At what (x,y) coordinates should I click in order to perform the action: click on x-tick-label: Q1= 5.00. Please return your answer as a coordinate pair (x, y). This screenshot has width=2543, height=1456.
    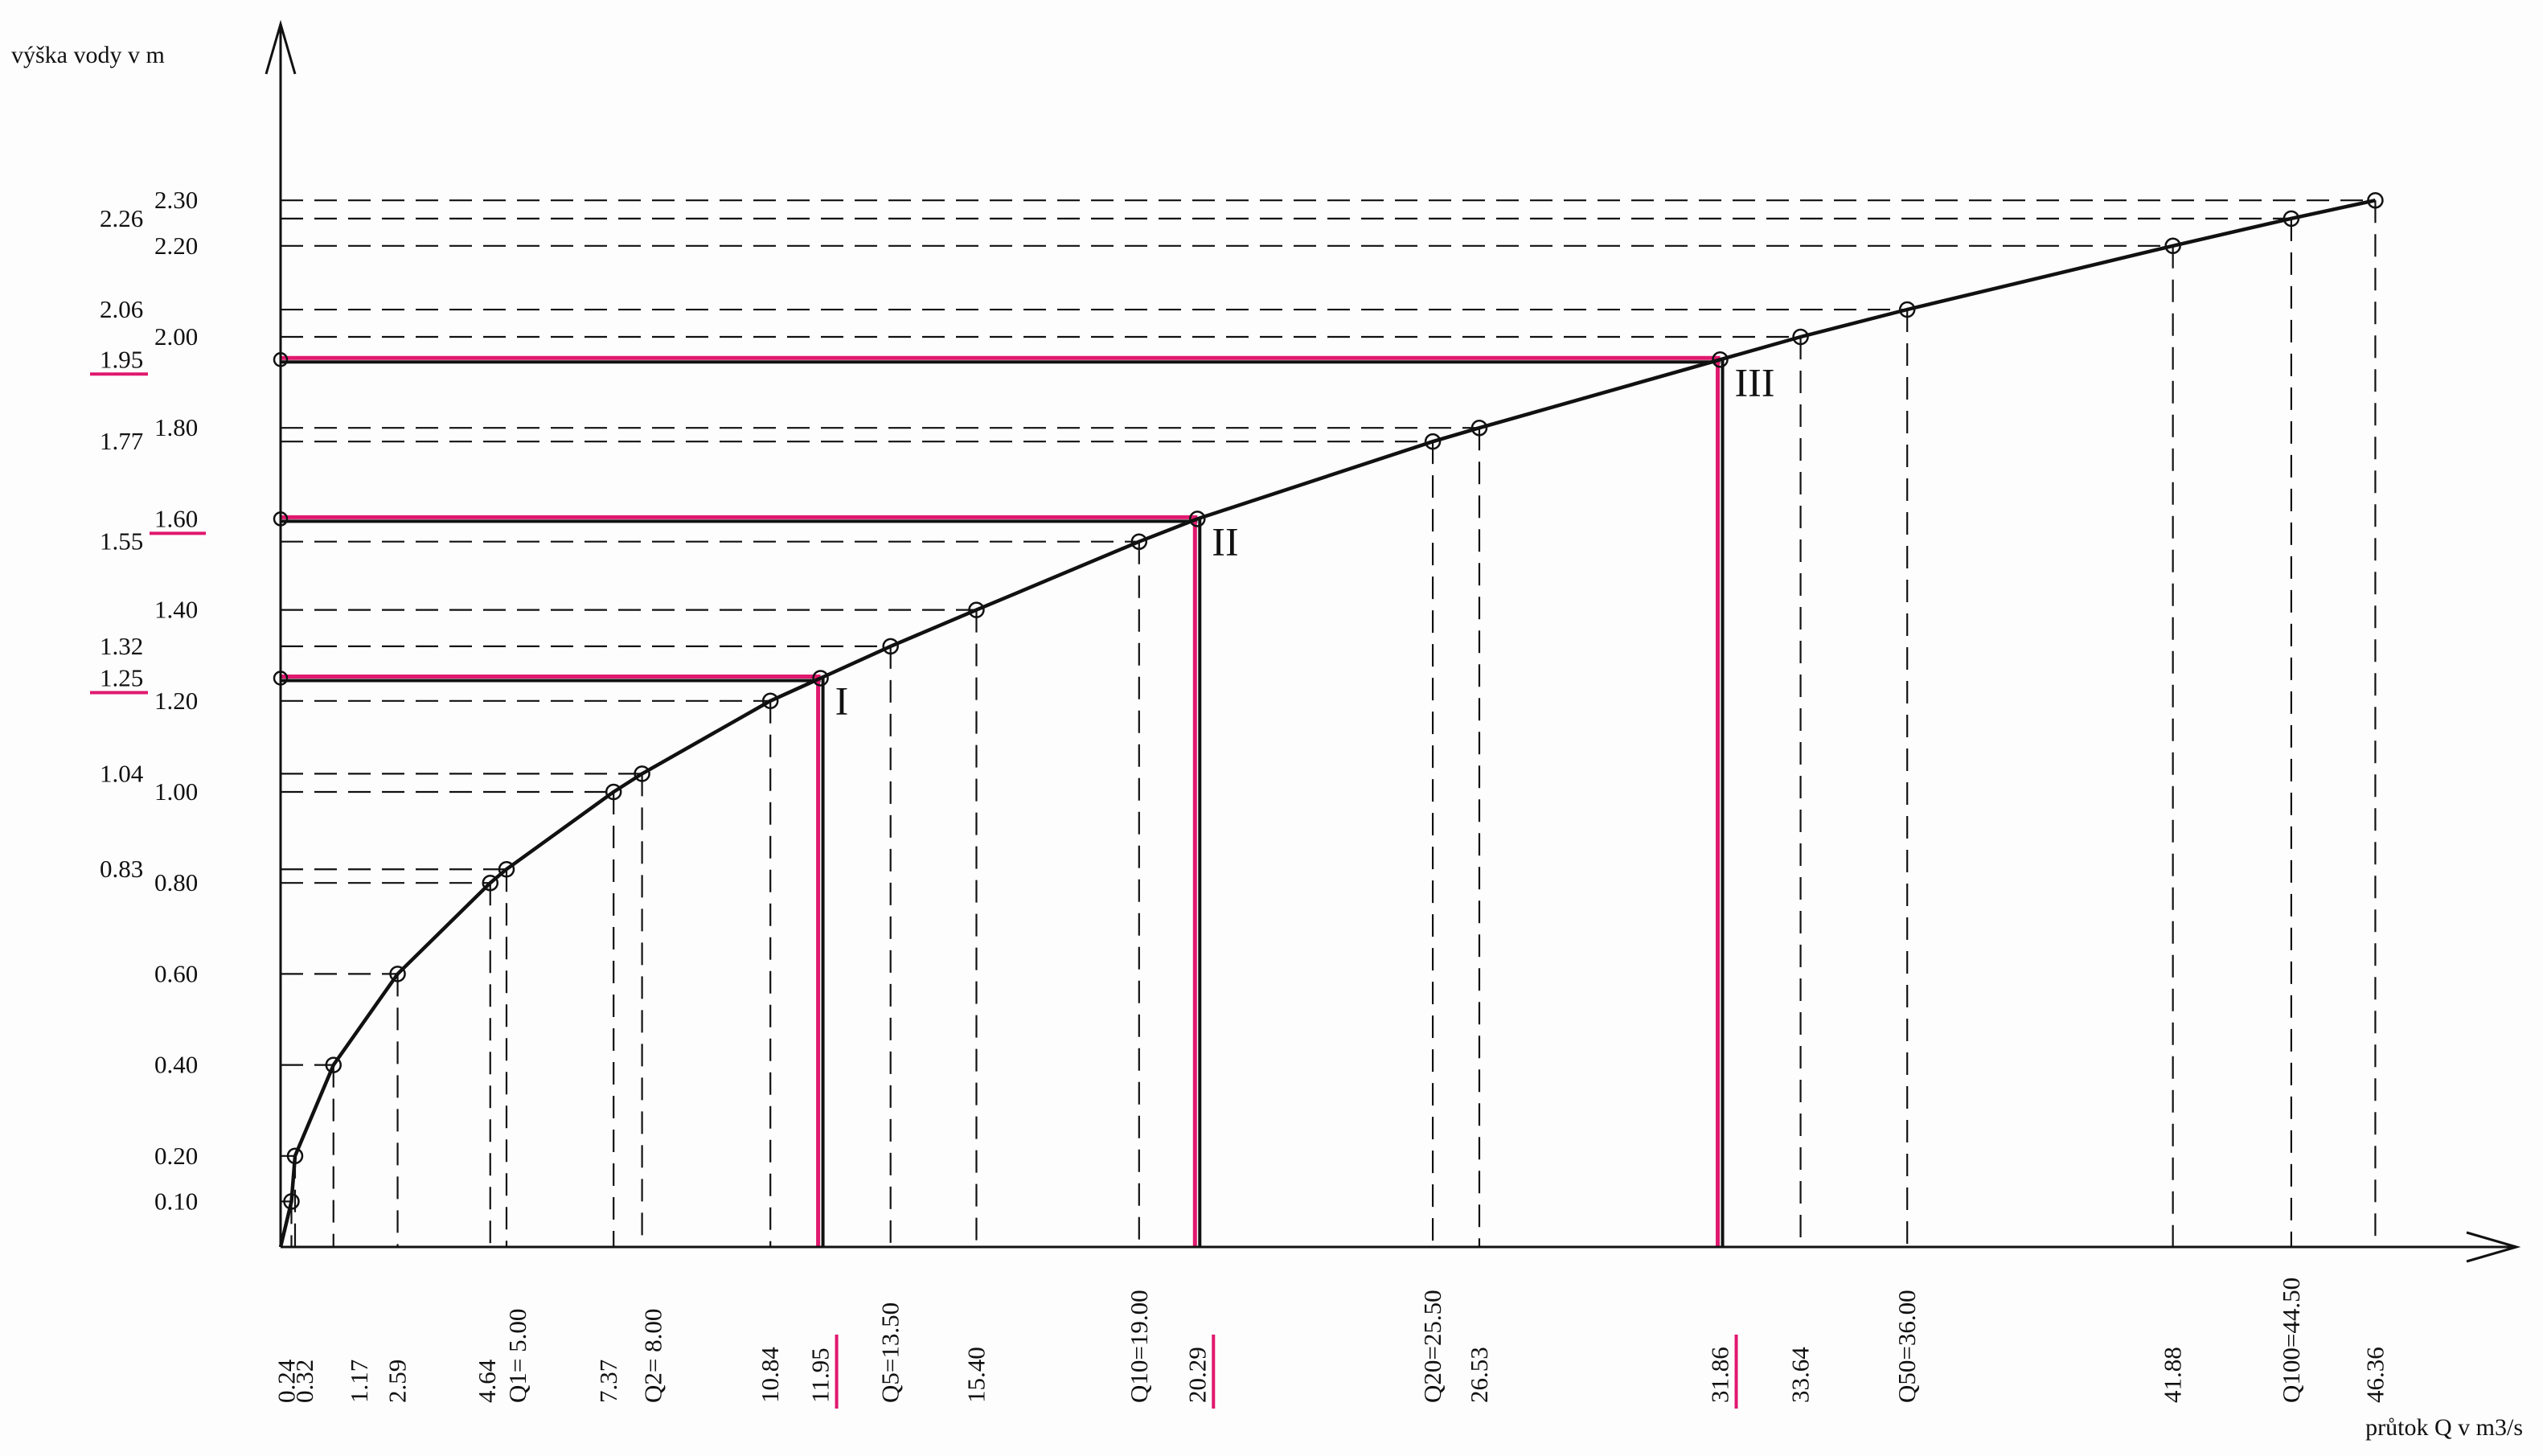
    Looking at the image, I should click on (517, 1356).